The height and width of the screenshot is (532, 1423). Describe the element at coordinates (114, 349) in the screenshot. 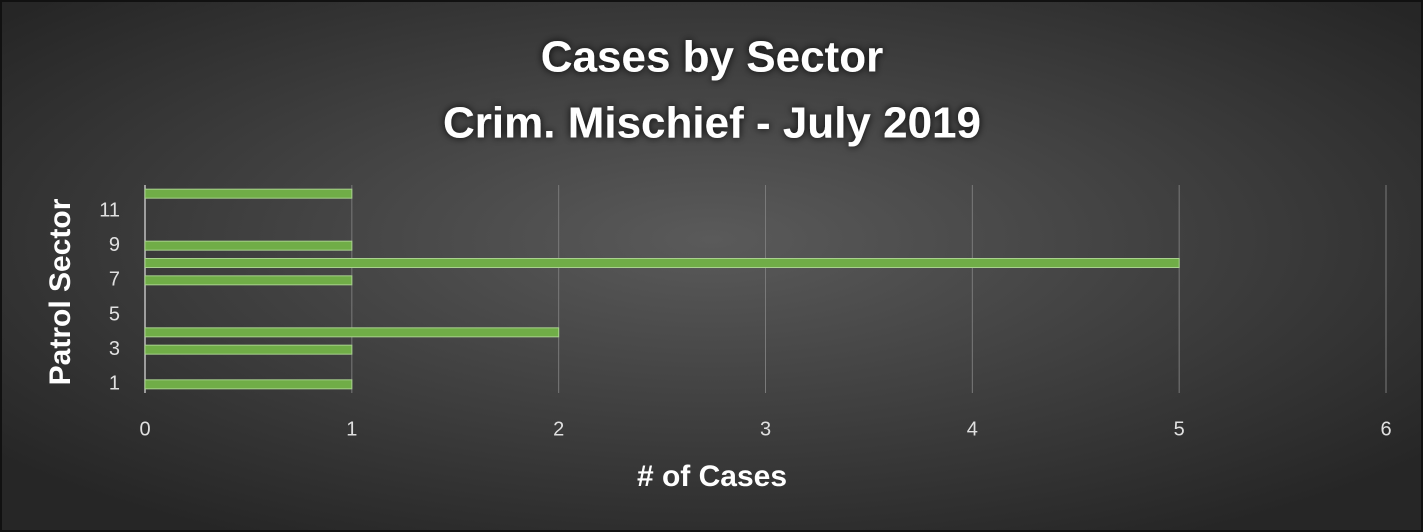

I see `y-tick-label: 3` at that location.